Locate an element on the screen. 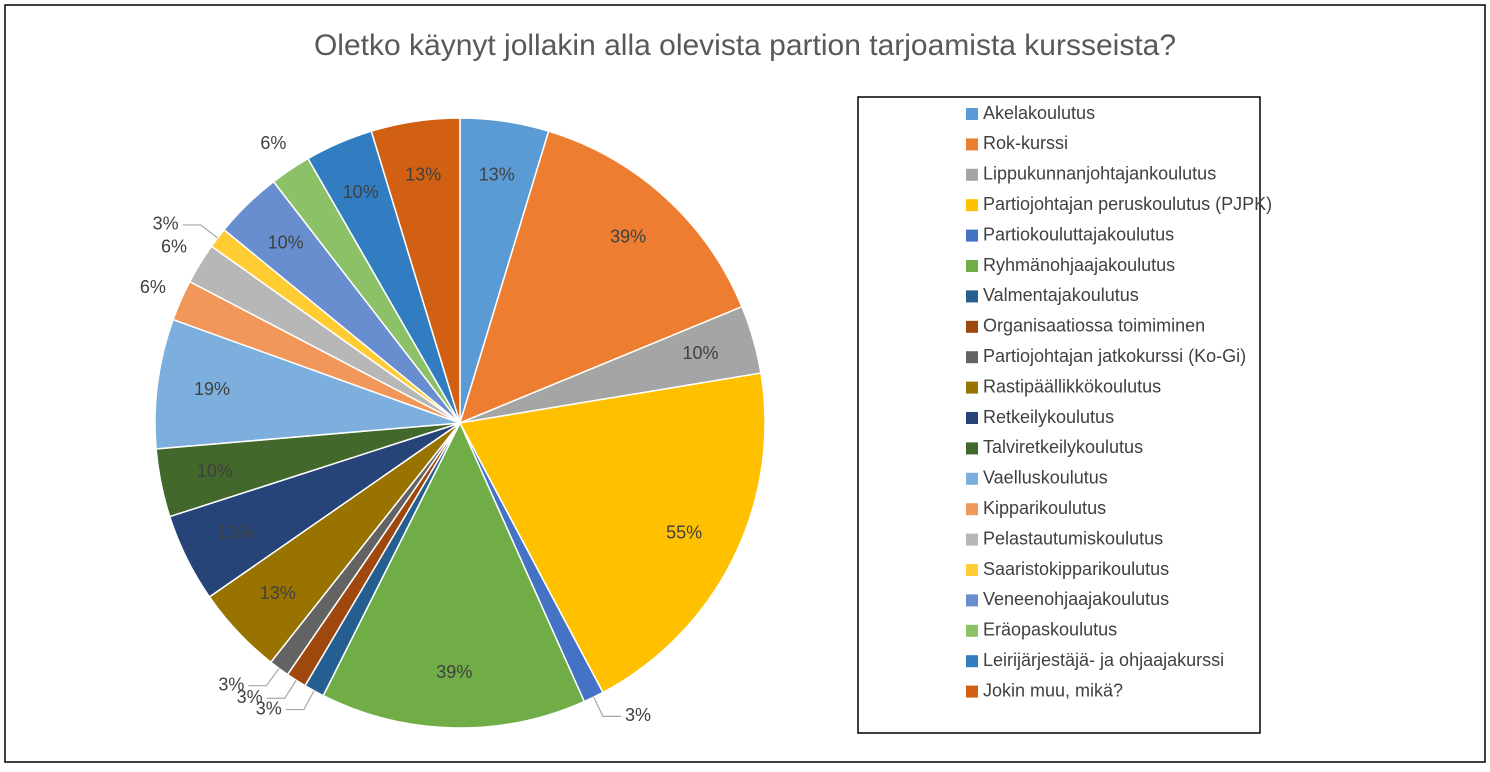 The height and width of the screenshot is (772, 1490). data-label: 55% is located at coordinates (684, 533).